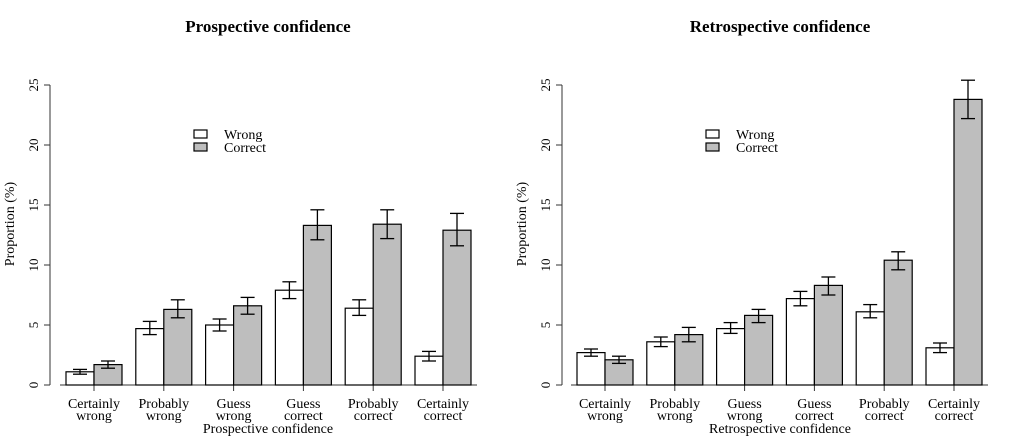 The width and height of the screenshot is (1024, 448). Describe the element at coordinates (268, 26) in the screenshot. I see `chart-title: Prospective confidence` at that location.